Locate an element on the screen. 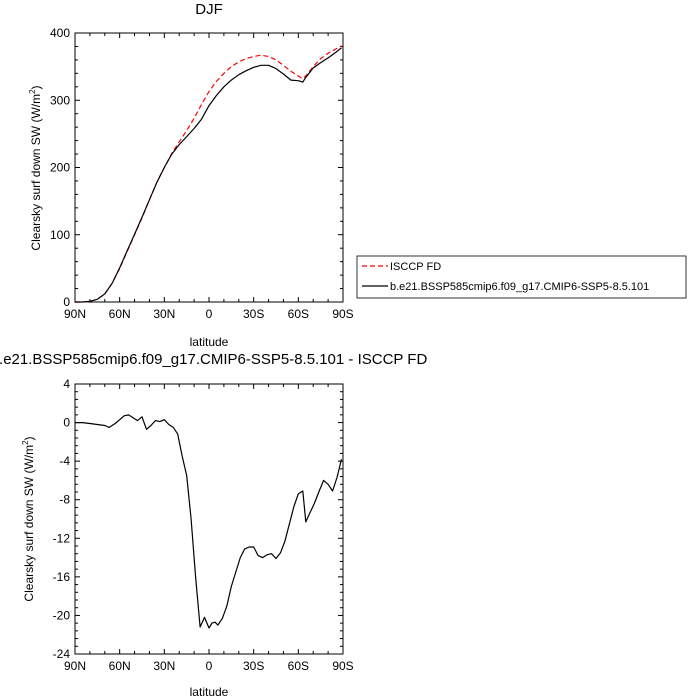 This screenshot has width=700, height=700. top-ytick-label: 100 is located at coordinates (60, 235).